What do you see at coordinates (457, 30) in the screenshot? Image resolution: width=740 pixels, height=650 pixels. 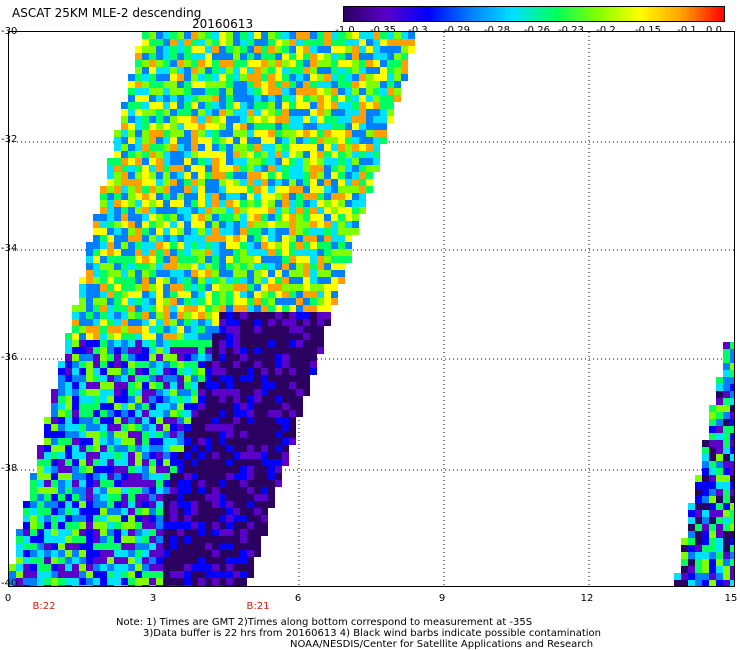 I see `color-scale-label: -0.29` at bounding box center [457, 30].